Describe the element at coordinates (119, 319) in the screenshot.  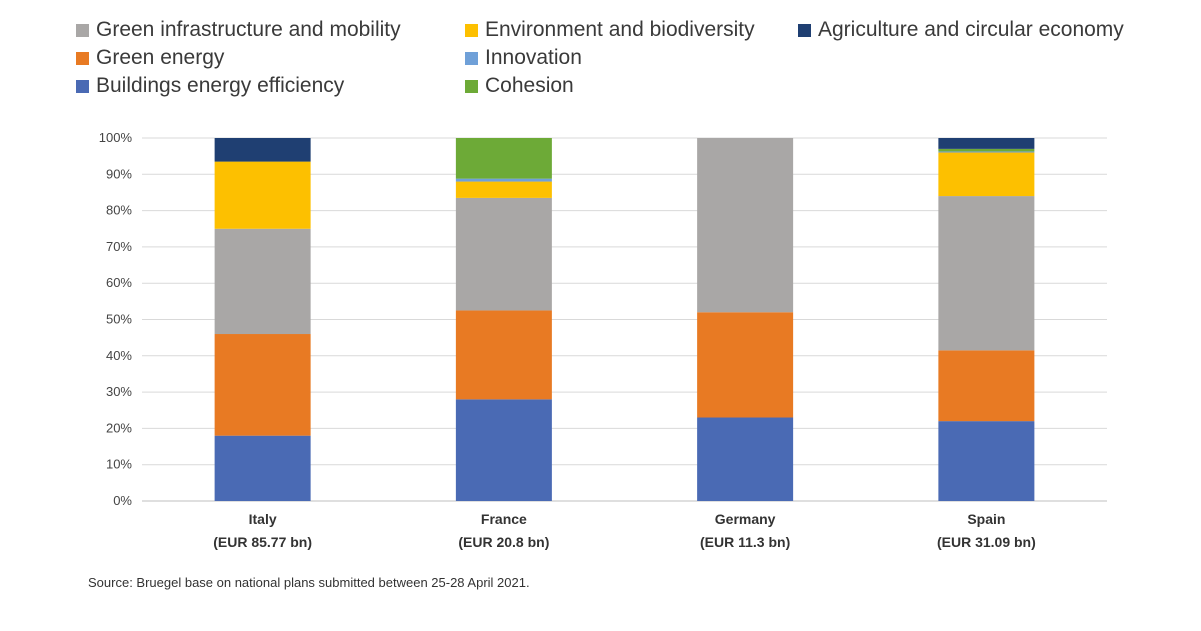
I see `y-tick-label: 50%` at that location.